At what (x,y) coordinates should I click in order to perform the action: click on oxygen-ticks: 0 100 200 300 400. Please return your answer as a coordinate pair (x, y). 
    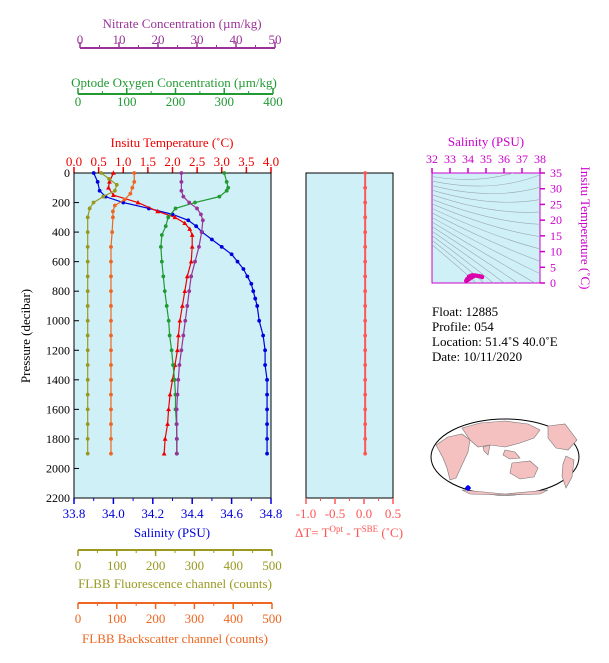
    Looking at the image, I should click on (179, 98).